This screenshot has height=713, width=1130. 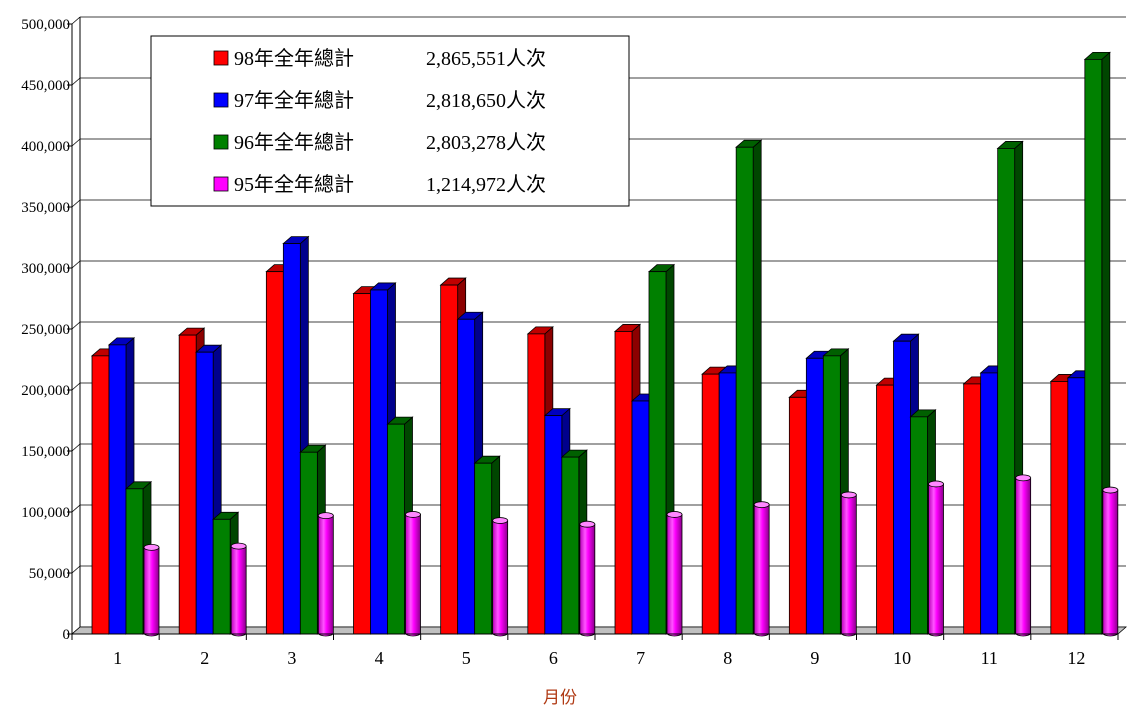 I want to click on legend-series-name: 98年全年總計, so click(x=294, y=58).